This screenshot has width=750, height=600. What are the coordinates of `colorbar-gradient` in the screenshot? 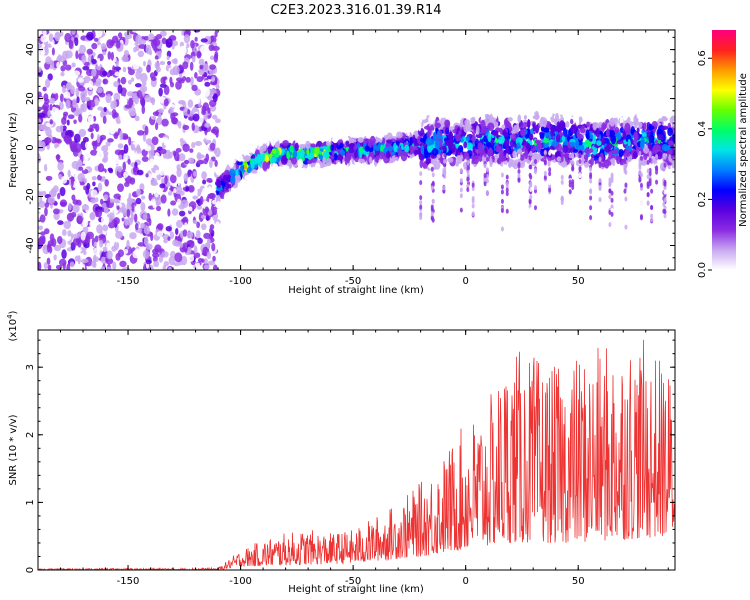 It's located at (724, 150).